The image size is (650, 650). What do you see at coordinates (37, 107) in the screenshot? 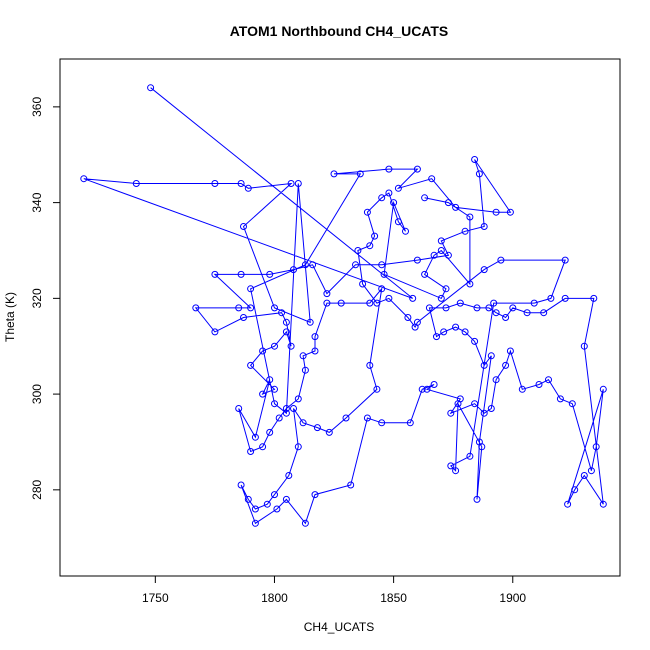
I see `y-tick-label: 360` at bounding box center [37, 107].